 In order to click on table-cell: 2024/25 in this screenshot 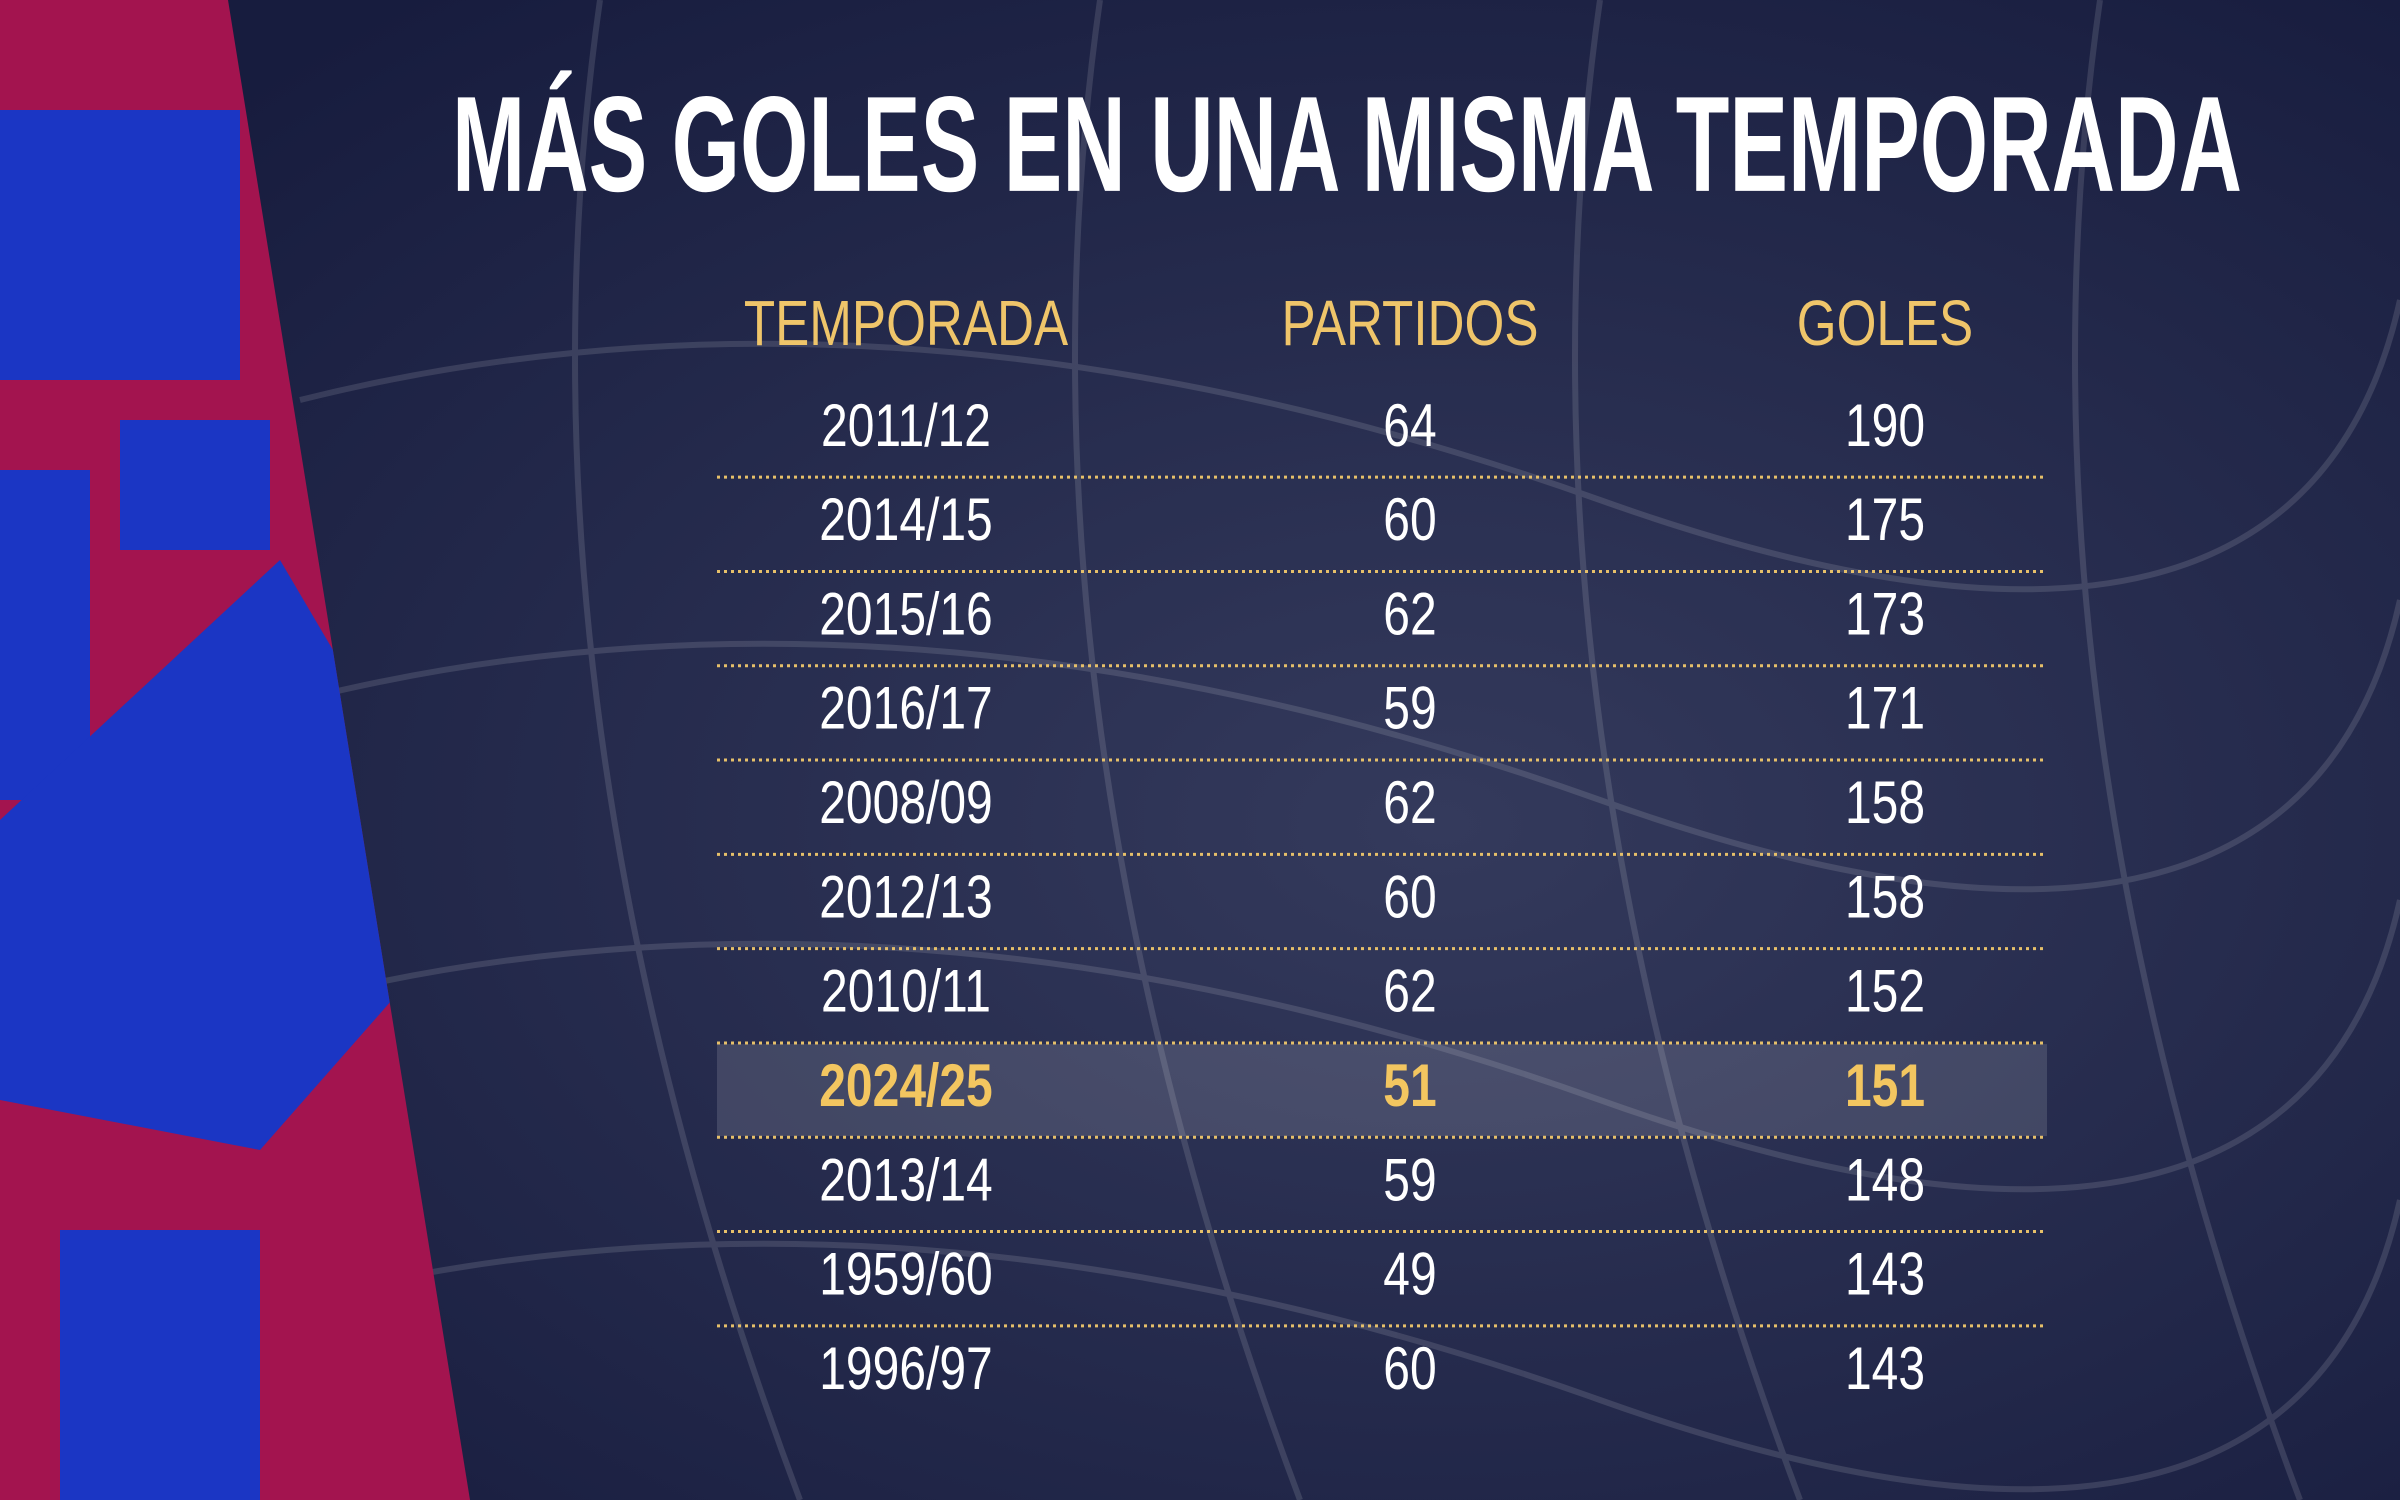, I will do `click(906, 1085)`.